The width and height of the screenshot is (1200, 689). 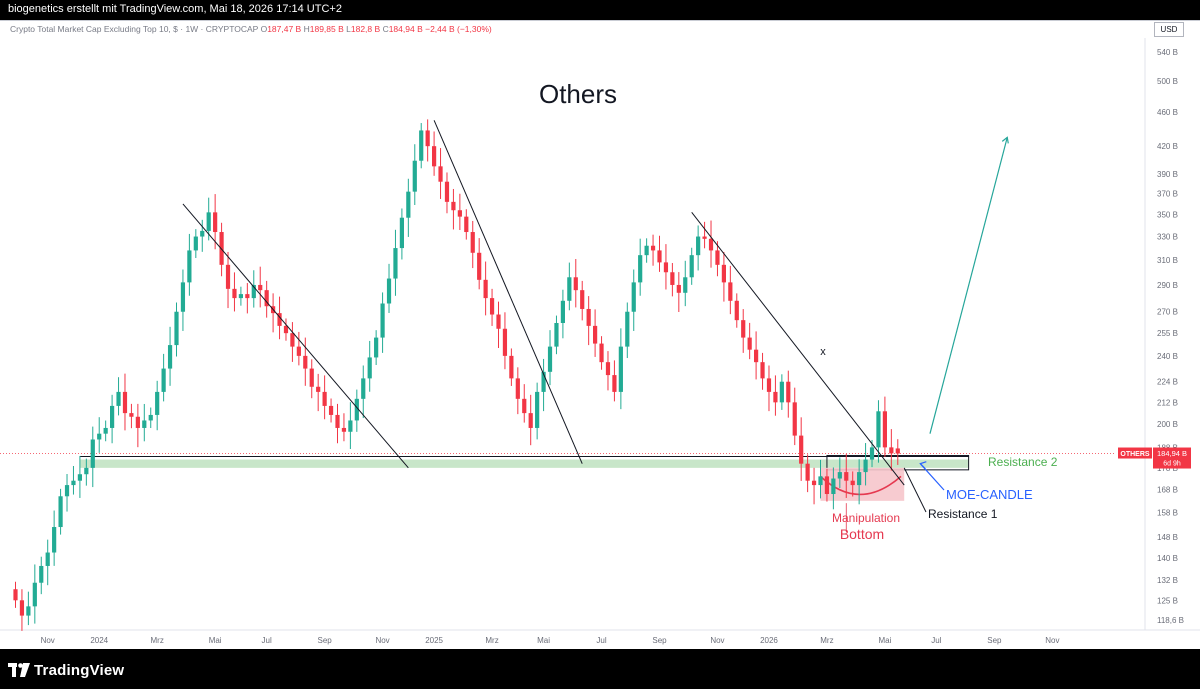 I want to click on y-tick-label: 460 B, so click(x=1167, y=112).